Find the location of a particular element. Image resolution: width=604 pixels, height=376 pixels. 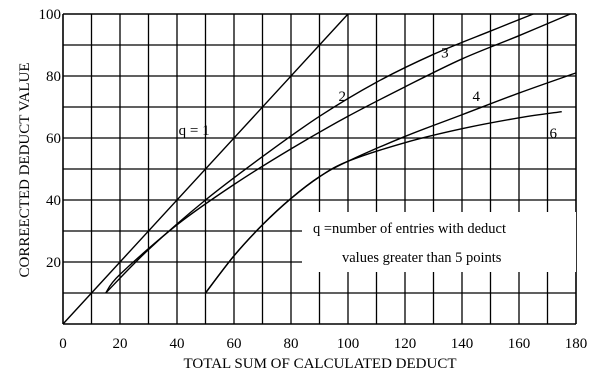

x-tick-label: 0 is located at coordinates (63, 344).